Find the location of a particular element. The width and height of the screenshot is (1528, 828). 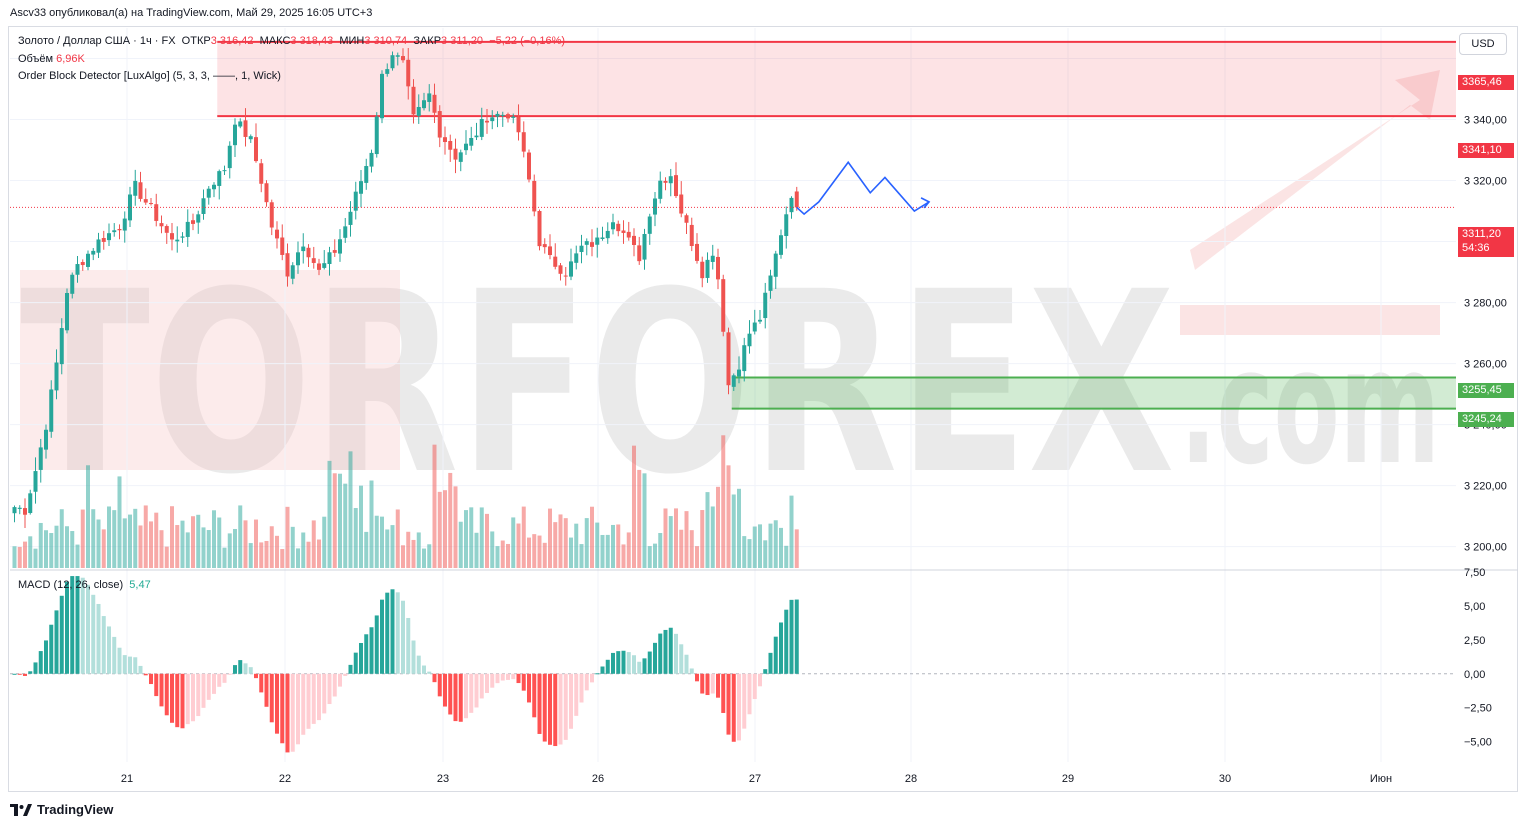

macd-tick-label: 2,50 is located at coordinates (1474, 641).